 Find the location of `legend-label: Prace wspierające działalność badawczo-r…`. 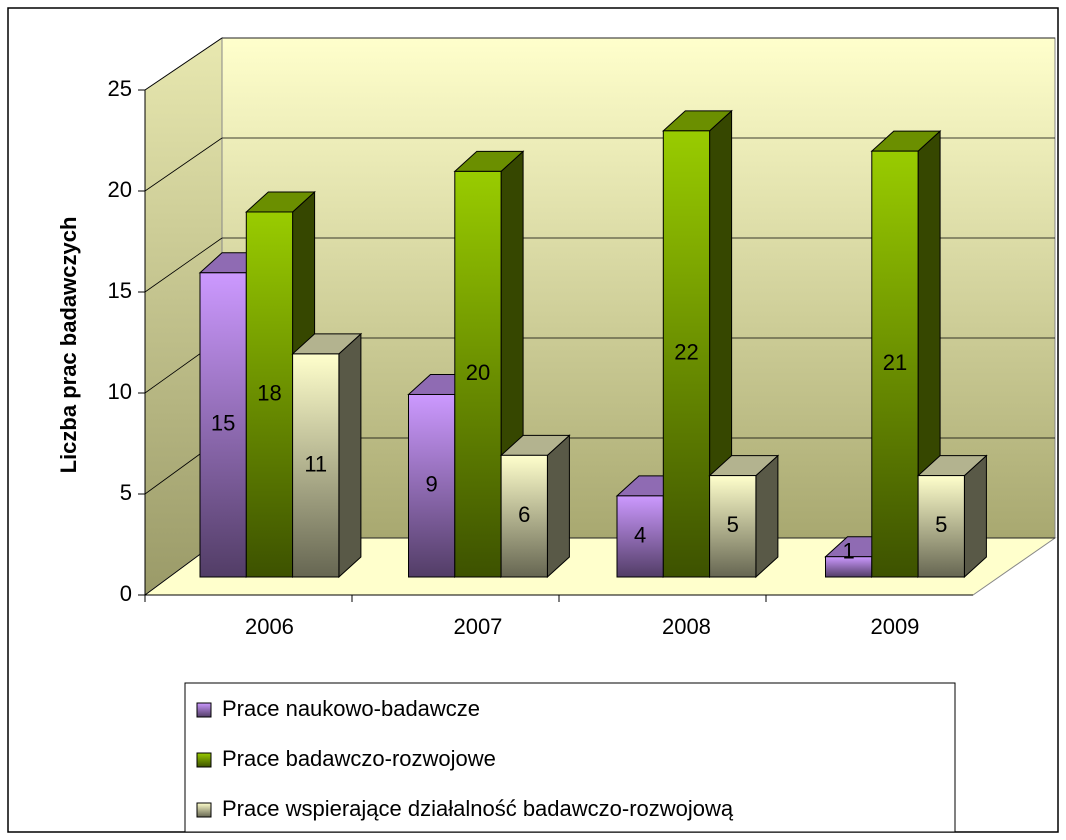

legend-label: Prace wspierające działalność badawczo-r… is located at coordinates (478, 808).